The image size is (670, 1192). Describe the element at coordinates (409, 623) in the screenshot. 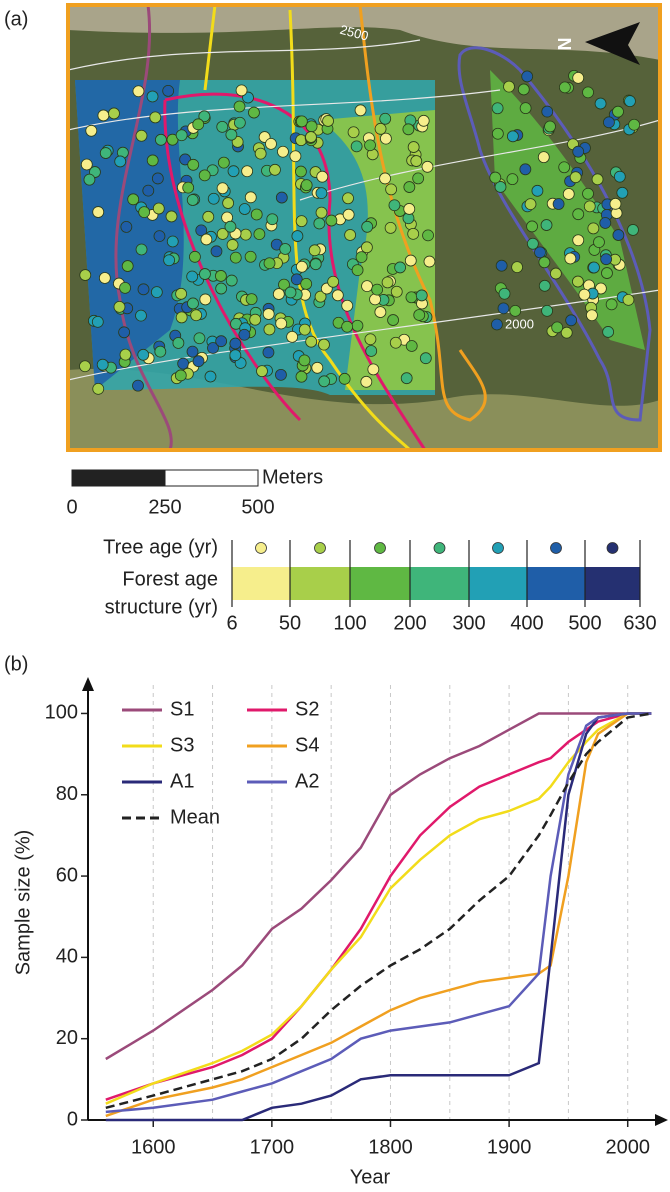

I see `legend-break: 200` at that location.